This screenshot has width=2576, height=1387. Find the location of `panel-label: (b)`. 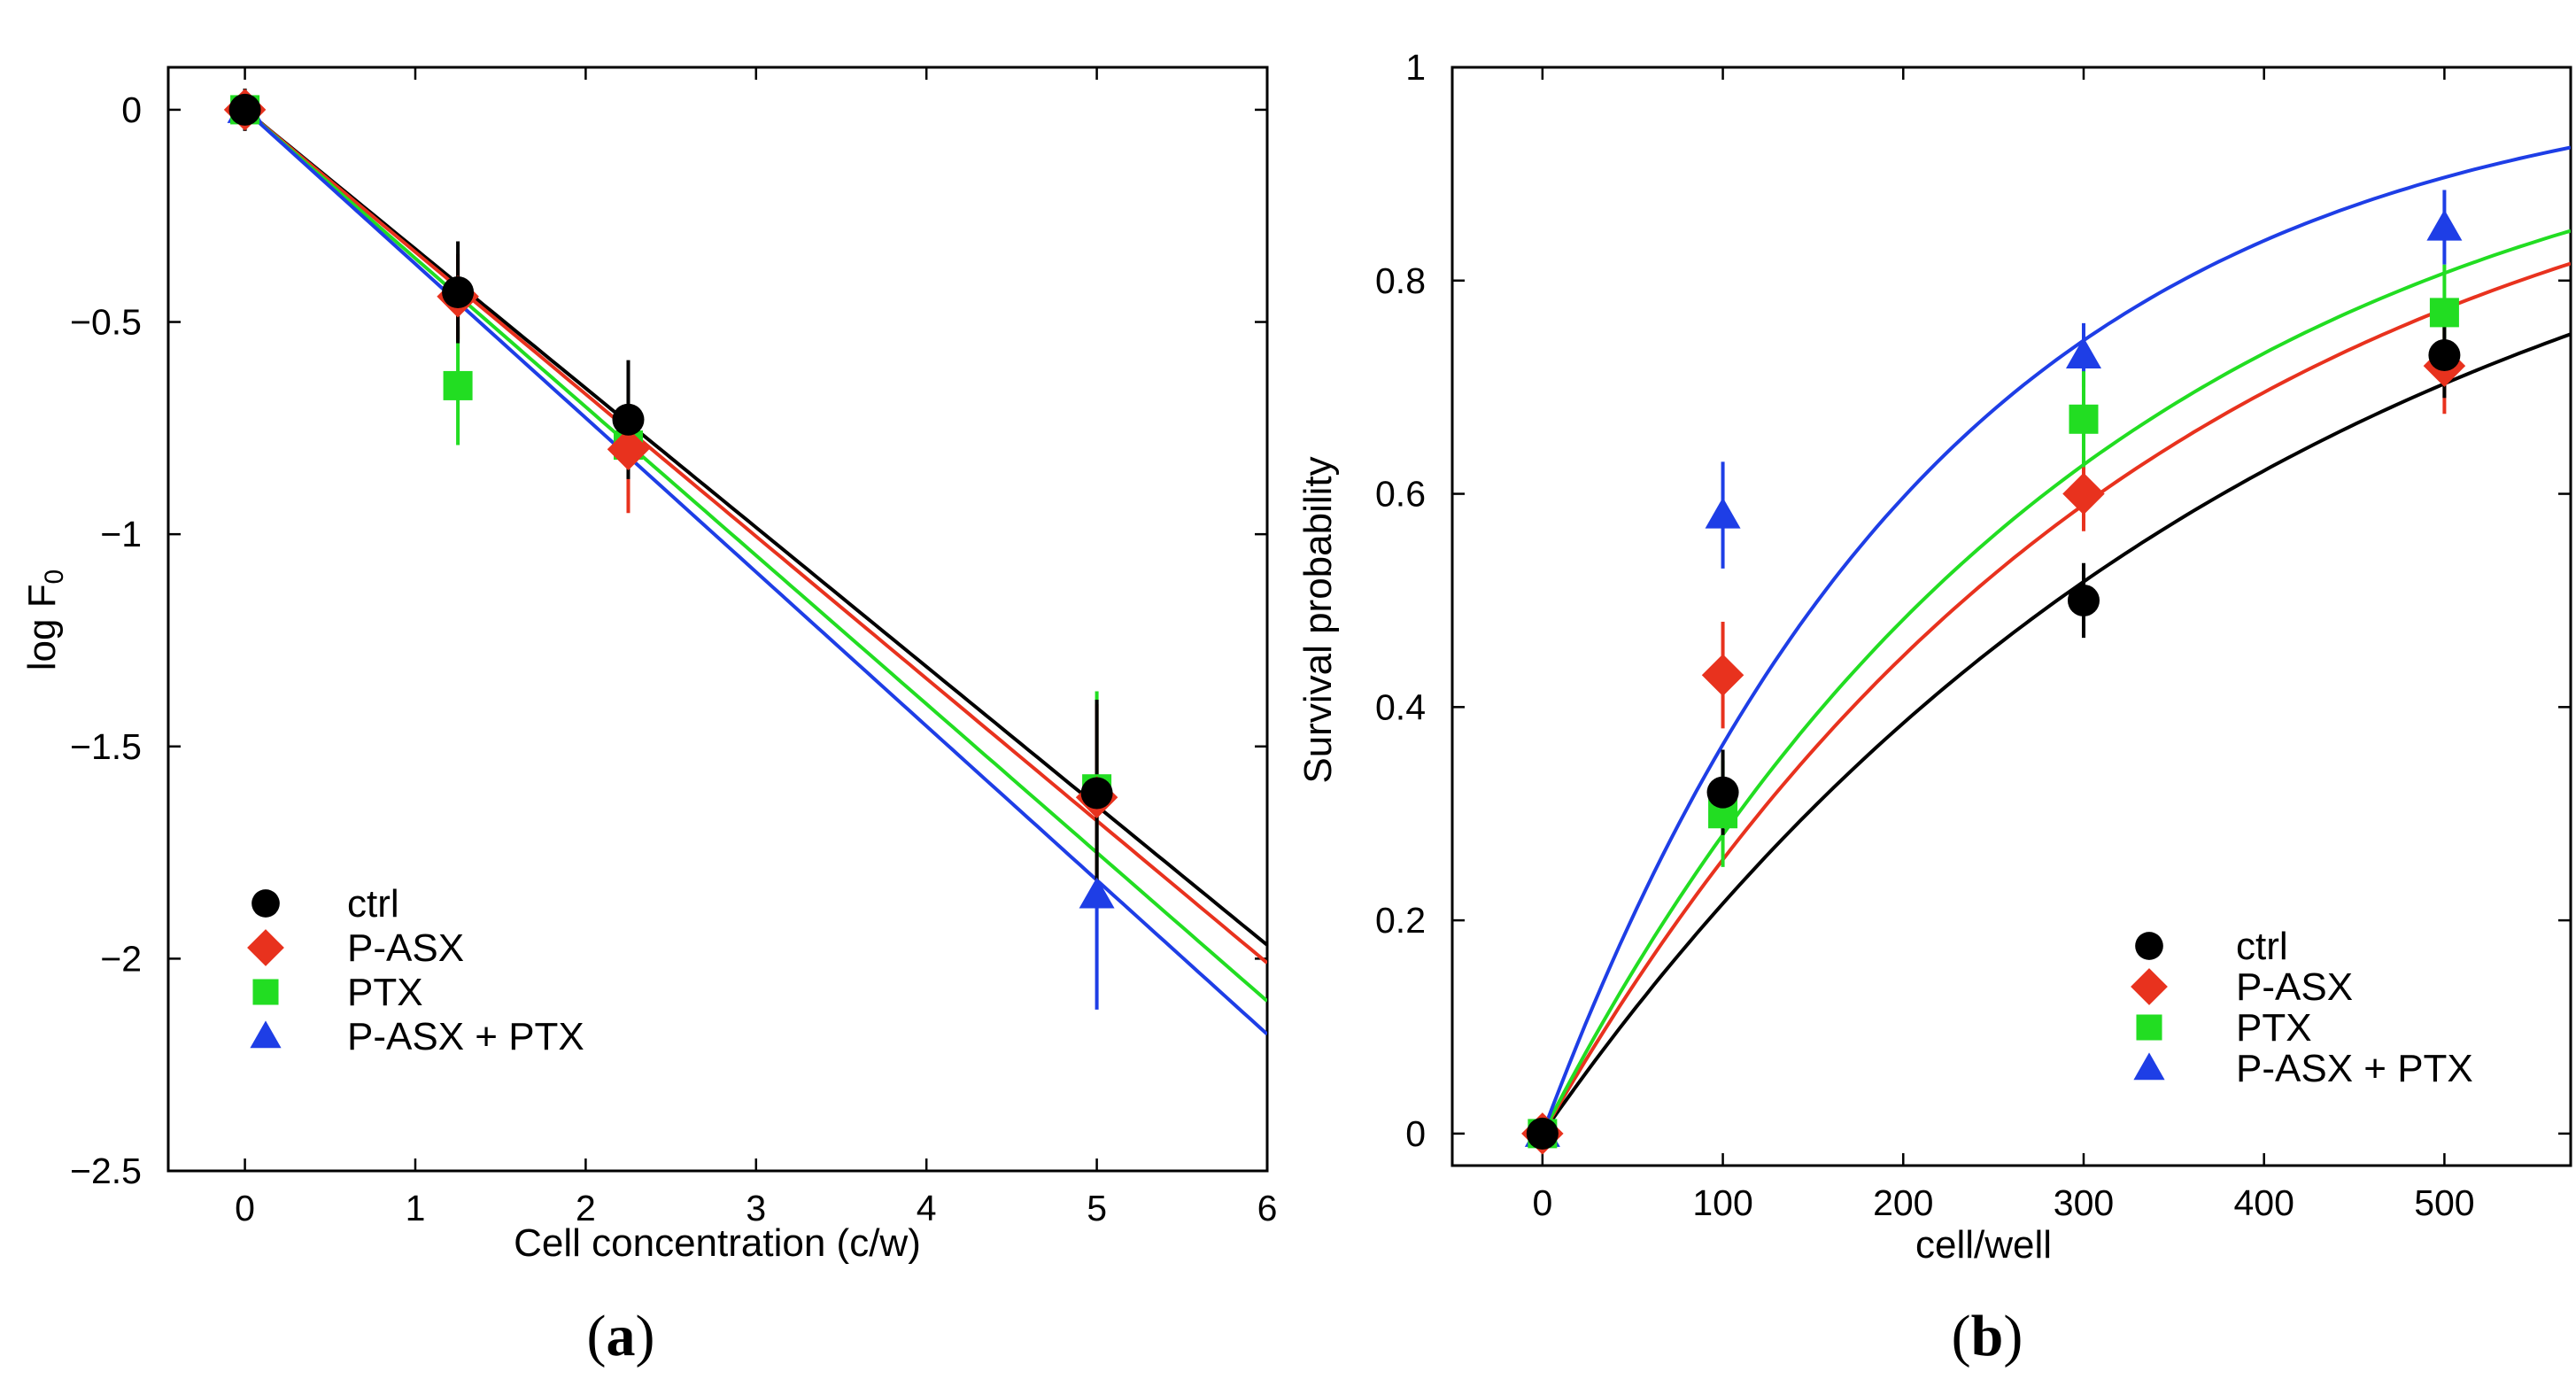

panel-label: (b) is located at coordinates (1987, 1336).